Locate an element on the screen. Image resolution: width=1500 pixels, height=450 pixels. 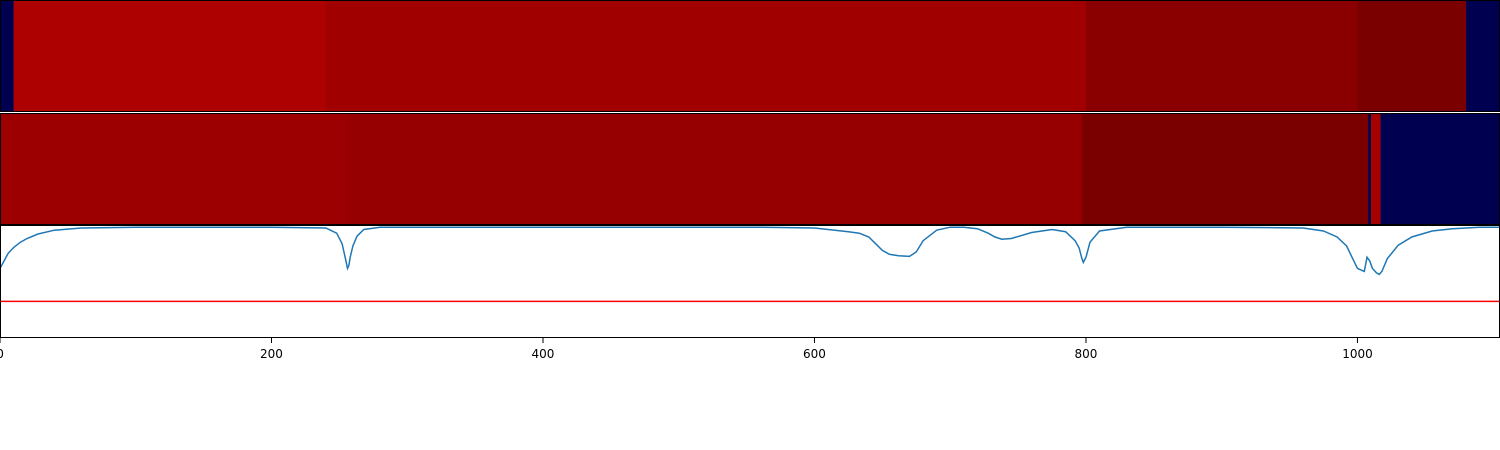
x-tick-label: 1000 is located at coordinates (1357, 354).